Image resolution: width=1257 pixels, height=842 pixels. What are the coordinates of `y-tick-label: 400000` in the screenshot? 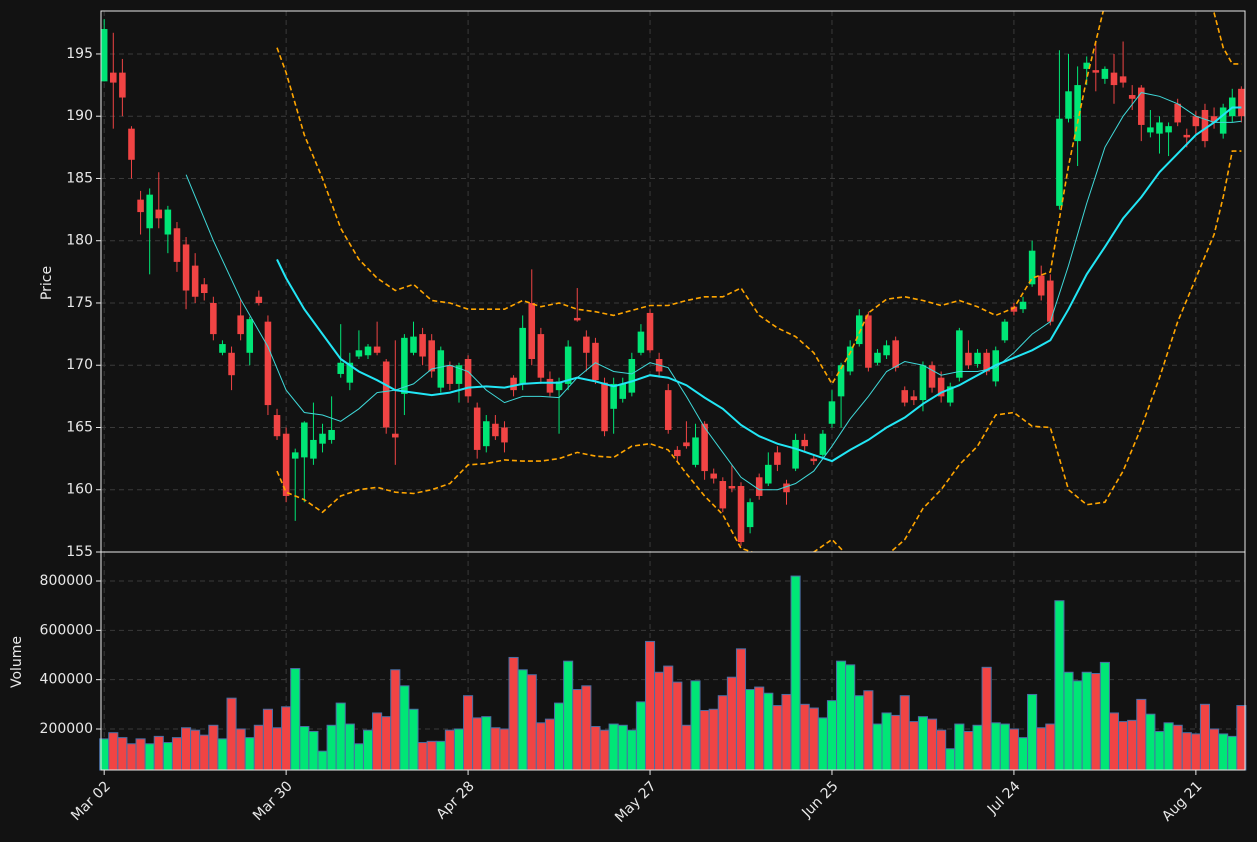 It's located at (66, 680).